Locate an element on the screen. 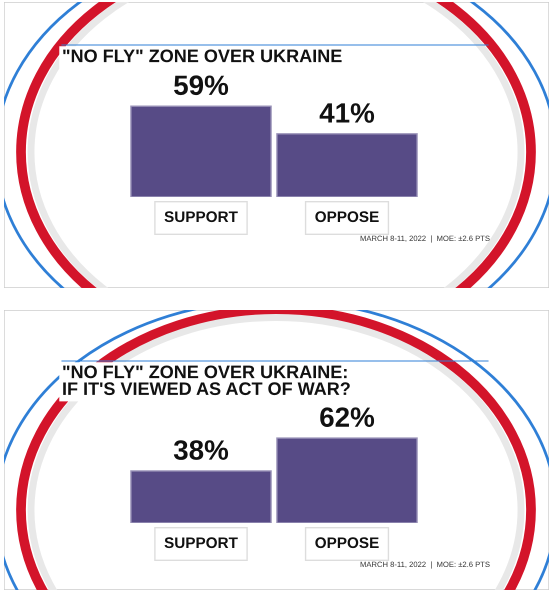  data-label: 62% is located at coordinates (347, 417).